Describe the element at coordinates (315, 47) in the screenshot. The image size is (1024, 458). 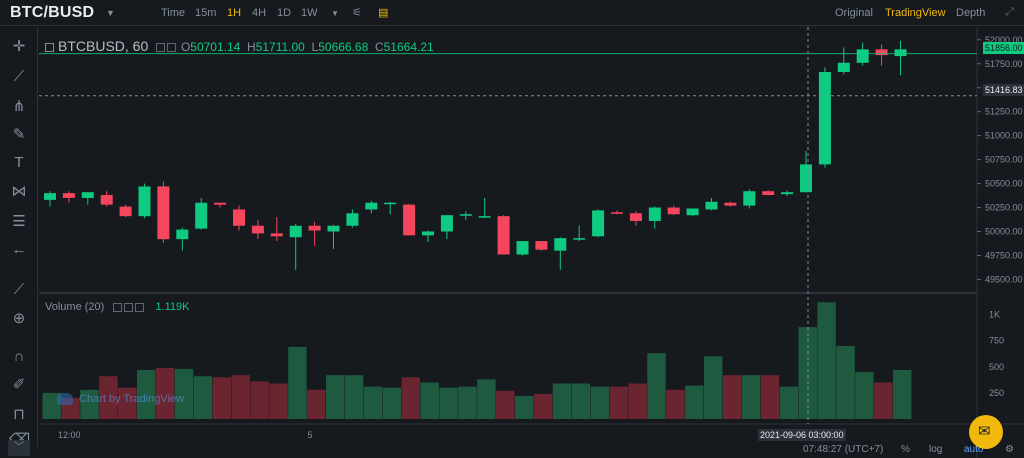
I see `low-label: L` at that location.